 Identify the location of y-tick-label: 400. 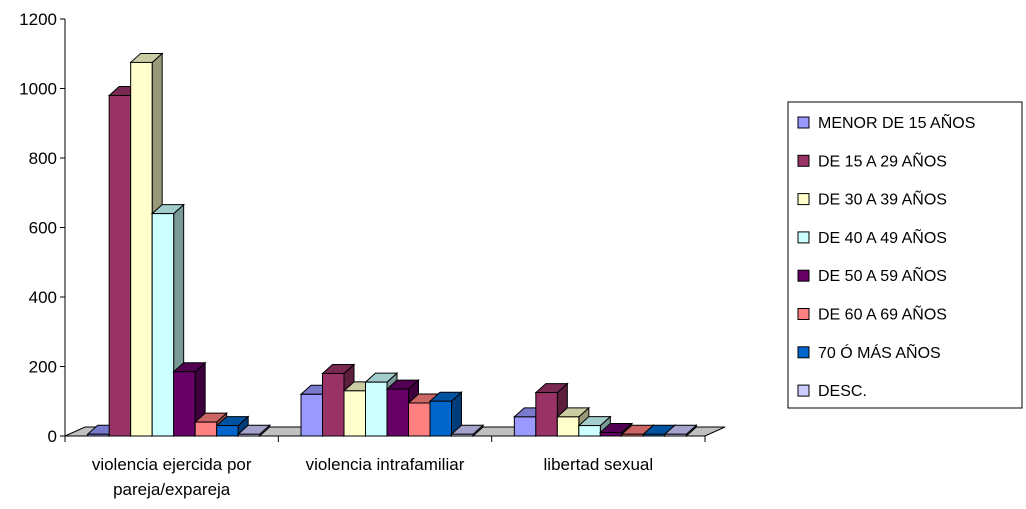
(43, 297).